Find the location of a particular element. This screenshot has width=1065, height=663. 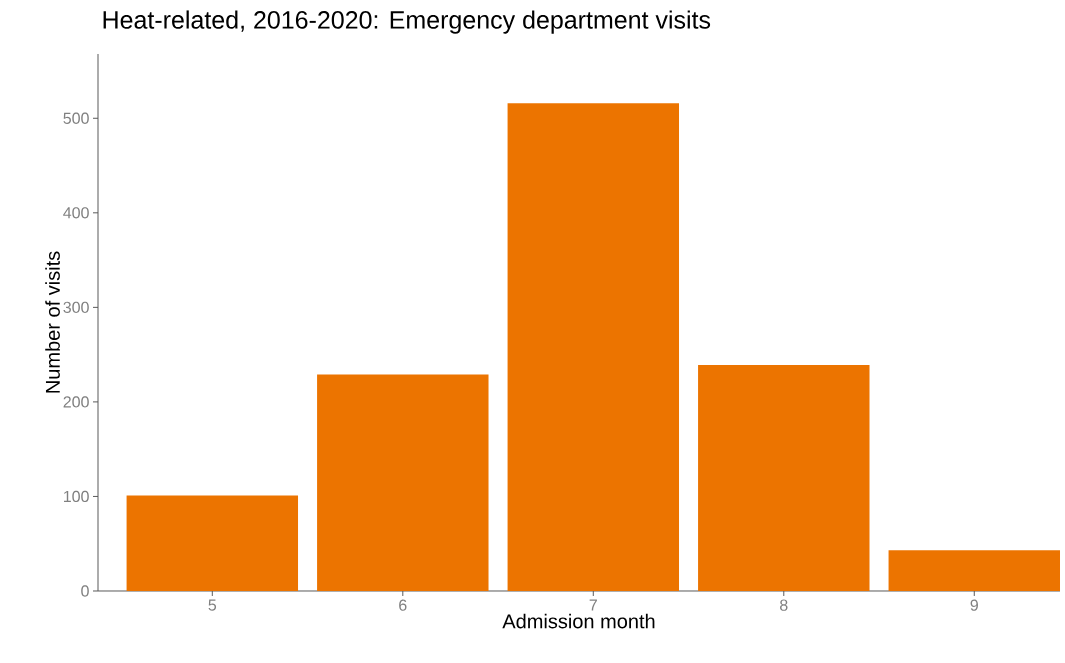

y-tick-label: 200 is located at coordinates (76, 402).